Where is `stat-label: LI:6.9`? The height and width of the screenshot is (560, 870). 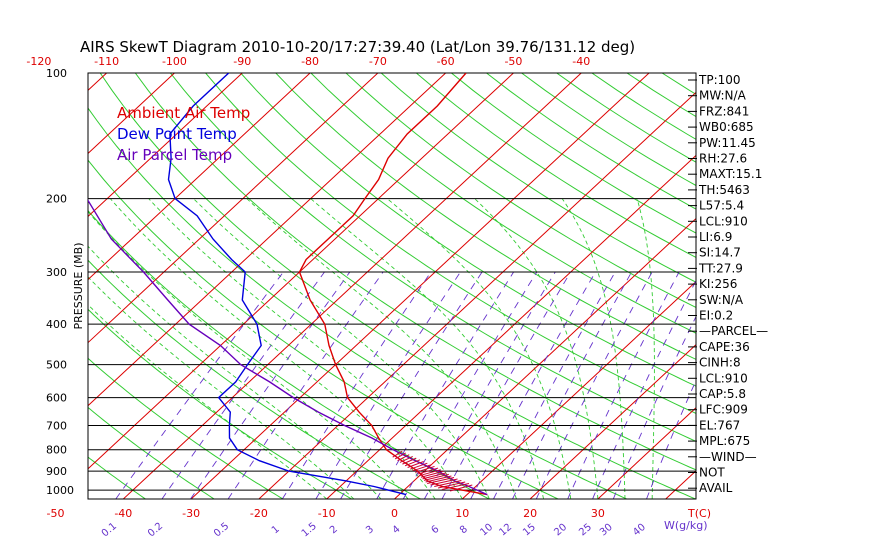 stat-label: LI:6.9 is located at coordinates (715, 237).